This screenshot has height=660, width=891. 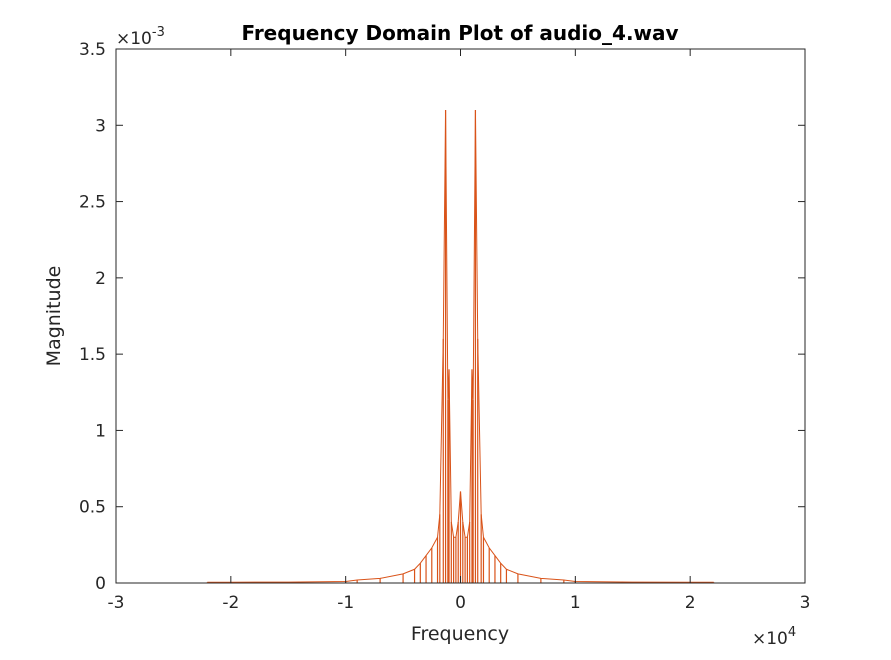 What do you see at coordinates (460, 603) in the screenshot?
I see `x-tick-label: 0` at bounding box center [460, 603].